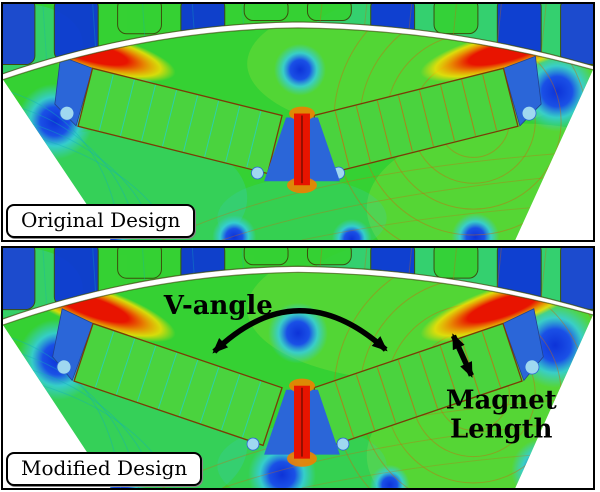  I want to click on panel-label-modified: Modified Design, so click(104, 469).